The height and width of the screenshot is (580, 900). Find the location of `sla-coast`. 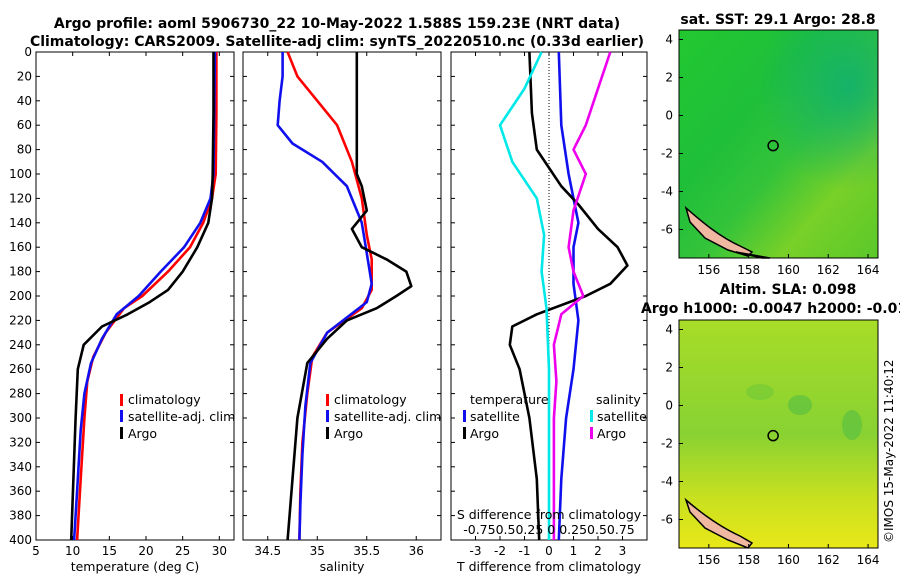

sla-coast is located at coordinates (719, 523).